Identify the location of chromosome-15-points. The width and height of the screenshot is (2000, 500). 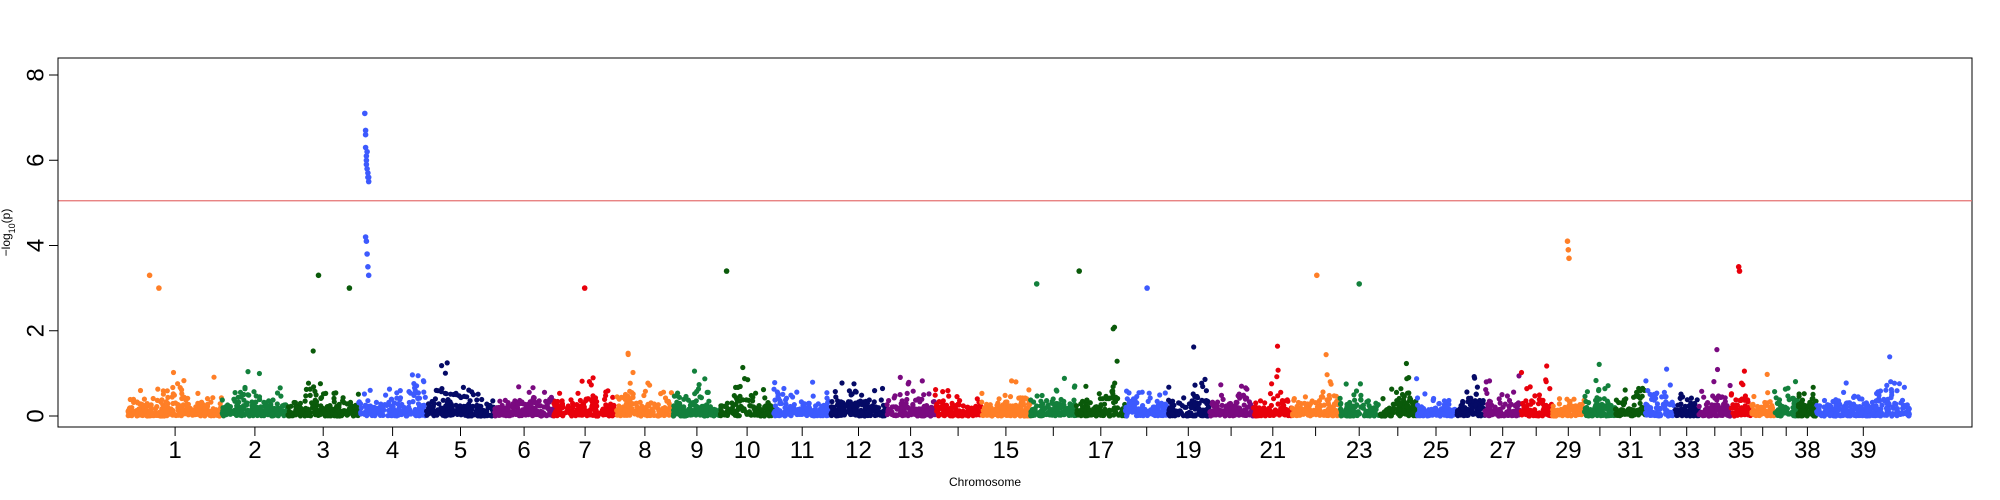
(1006, 398).